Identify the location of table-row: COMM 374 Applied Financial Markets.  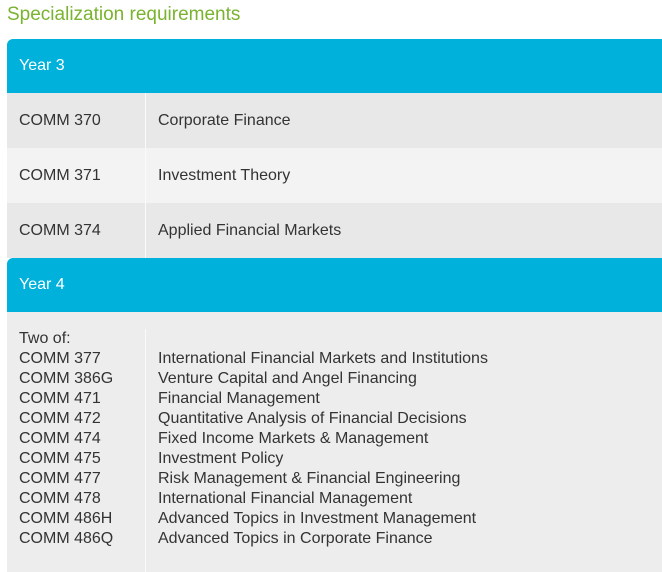
(334, 230).